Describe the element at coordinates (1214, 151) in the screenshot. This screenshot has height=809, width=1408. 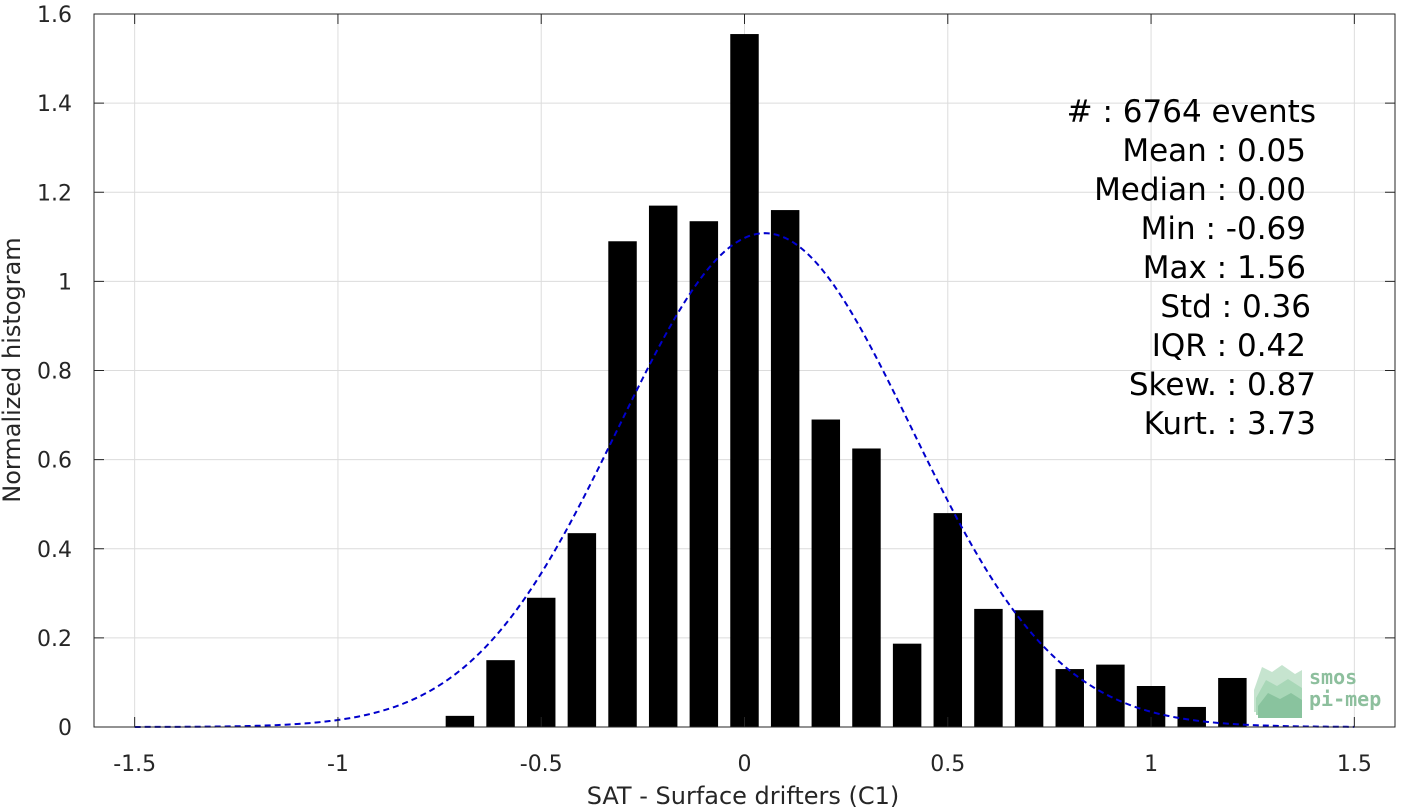
I see `stat-mean: Mean : 0.05` at that location.